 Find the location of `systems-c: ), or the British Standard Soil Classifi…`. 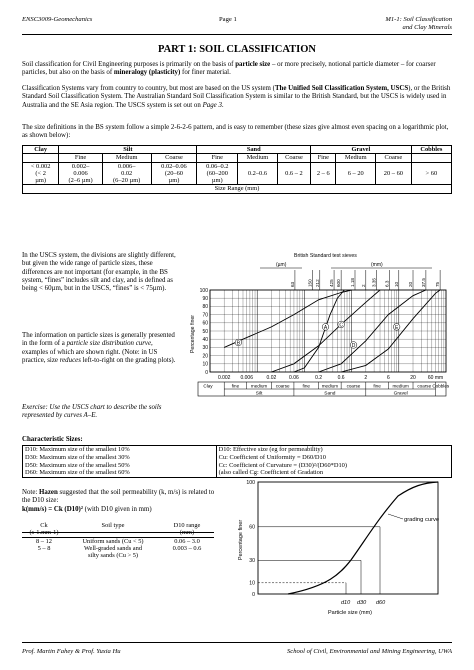

systems-c: ), or the British Standard Soil Classifi… is located at coordinates (236, 97).